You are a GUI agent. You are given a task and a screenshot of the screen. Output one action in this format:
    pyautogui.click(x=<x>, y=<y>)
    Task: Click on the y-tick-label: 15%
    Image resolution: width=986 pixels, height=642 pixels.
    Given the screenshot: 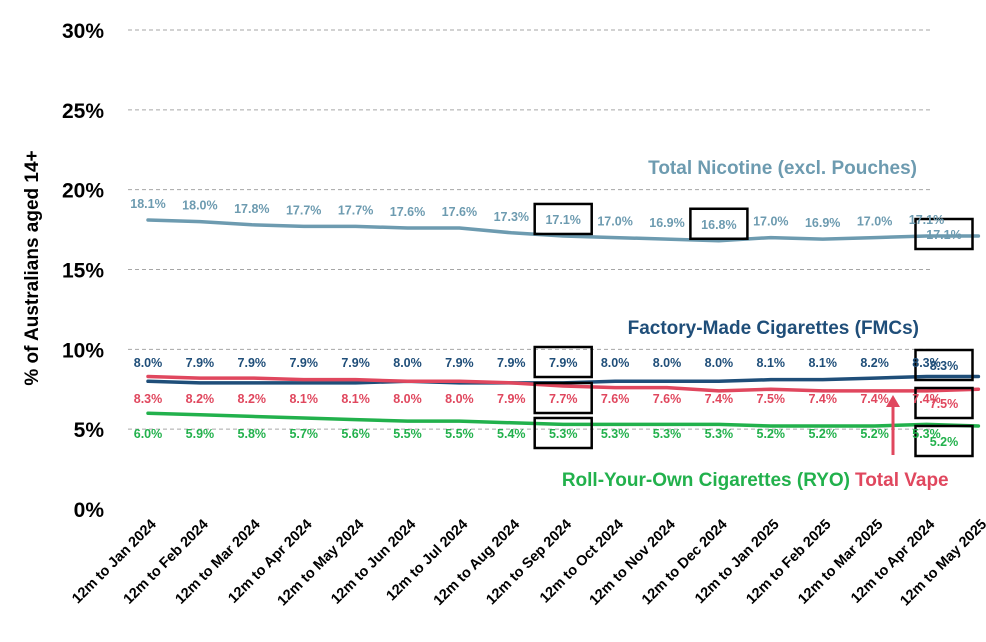 What is the action you would take?
    pyautogui.click(x=83, y=271)
    